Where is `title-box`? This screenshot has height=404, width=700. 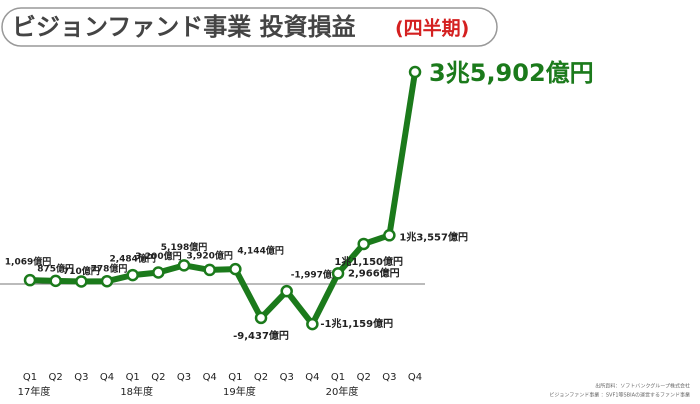
title-box is located at coordinates (249, 27).